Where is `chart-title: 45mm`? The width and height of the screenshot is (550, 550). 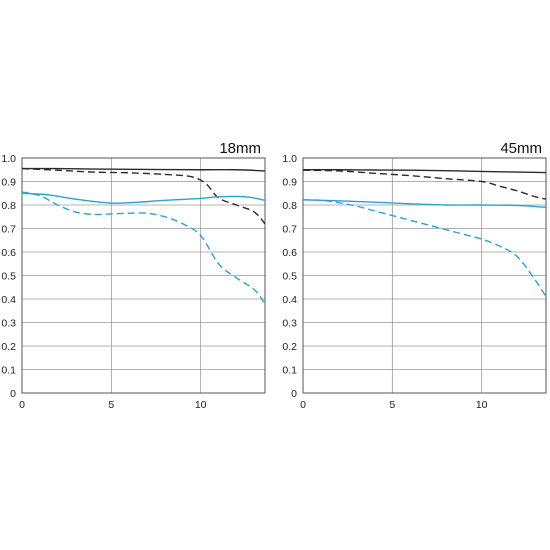
chart-title: 45mm is located at coordinates (521, 148).